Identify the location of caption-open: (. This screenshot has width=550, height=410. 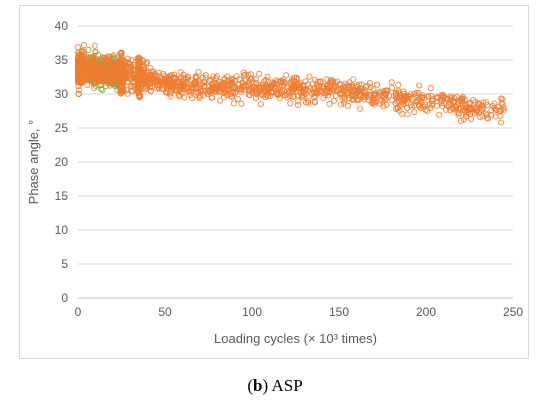
(250, 385).